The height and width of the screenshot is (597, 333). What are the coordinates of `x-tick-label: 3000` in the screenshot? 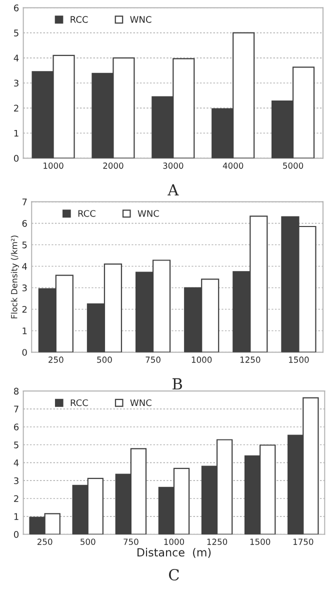 It's located at (173, 165).